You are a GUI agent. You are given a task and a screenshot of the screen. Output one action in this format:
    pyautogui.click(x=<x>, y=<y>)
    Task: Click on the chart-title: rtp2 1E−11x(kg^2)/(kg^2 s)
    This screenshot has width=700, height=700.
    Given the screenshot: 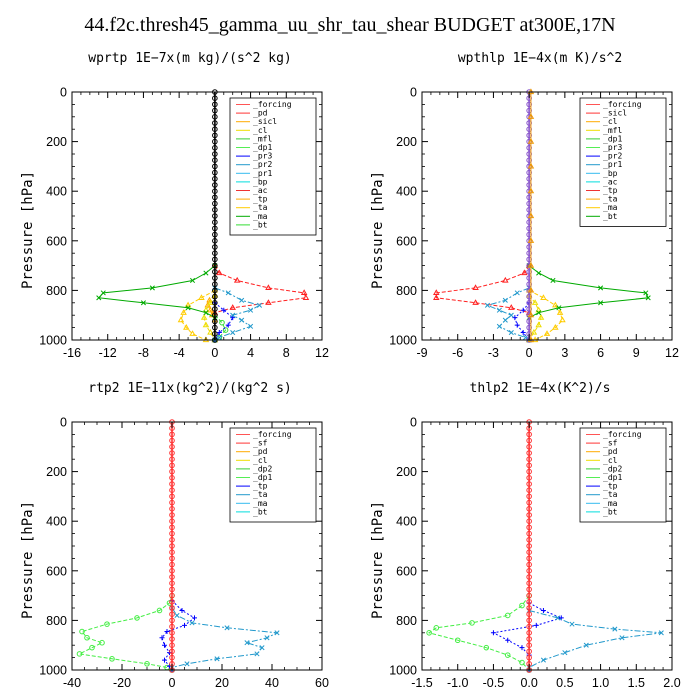 What is the action you would take?
    pyautogui.click(x=190, y=388)
    